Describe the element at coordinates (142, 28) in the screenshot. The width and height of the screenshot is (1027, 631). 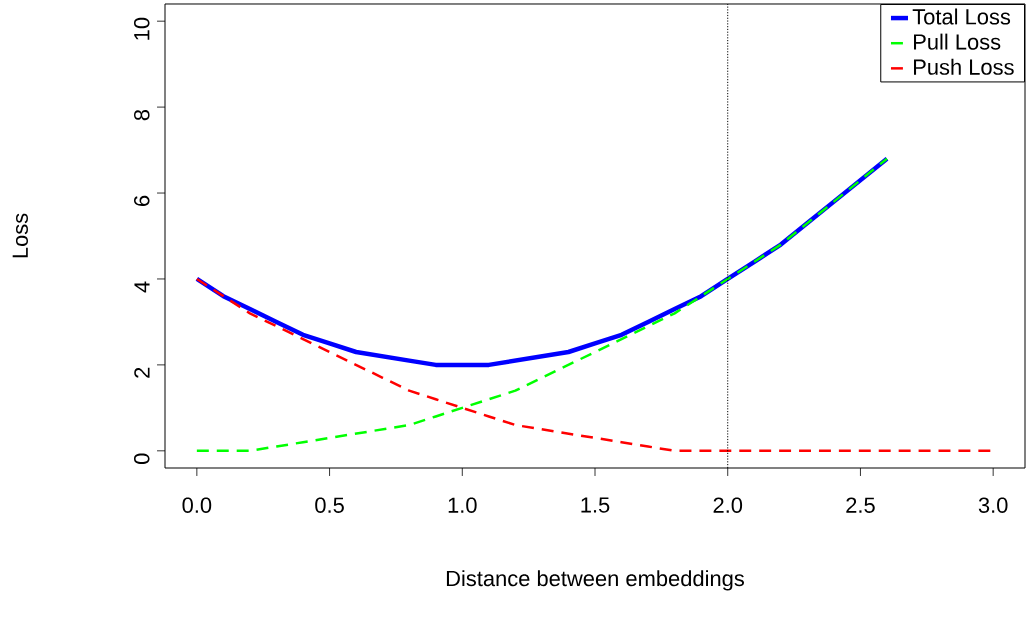
I see `y-tick-label: 10` at that location.